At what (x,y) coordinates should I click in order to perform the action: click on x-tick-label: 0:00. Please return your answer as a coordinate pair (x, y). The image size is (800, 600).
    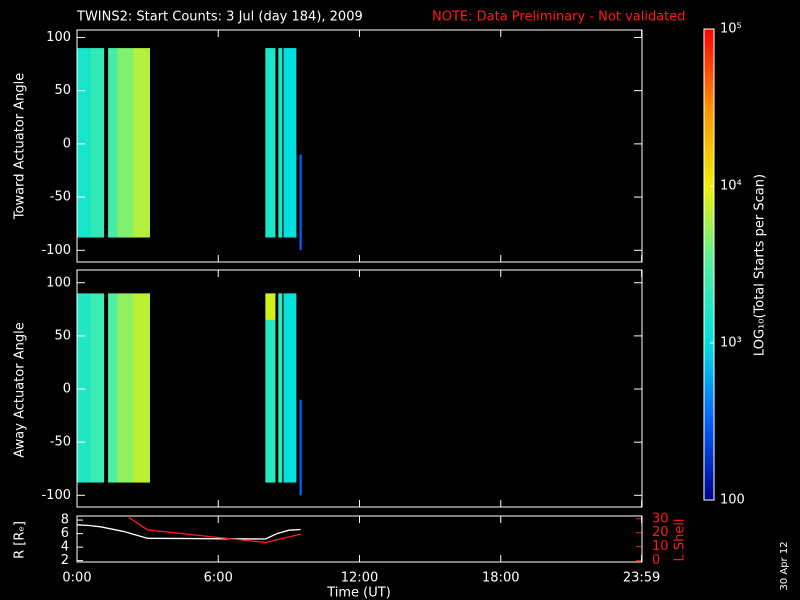
    Looking at the image, I should click on (76, 578).